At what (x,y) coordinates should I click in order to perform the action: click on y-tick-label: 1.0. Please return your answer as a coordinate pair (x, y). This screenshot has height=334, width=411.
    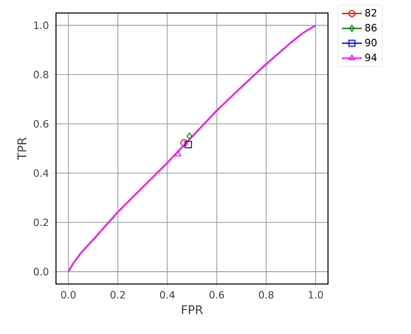
    Looking at the image, I should click on (41, 26).